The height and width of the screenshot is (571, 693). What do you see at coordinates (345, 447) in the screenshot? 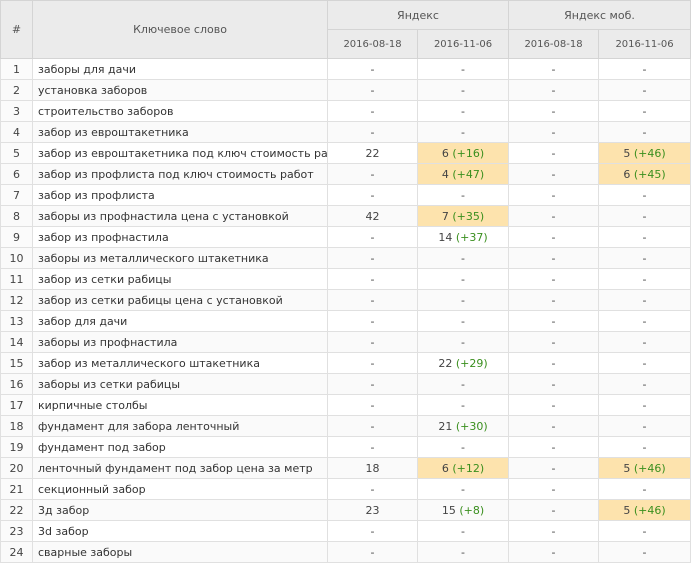
I see `table-row: 19 фундамент под забор - - - -` at bounding box center [345, 447].